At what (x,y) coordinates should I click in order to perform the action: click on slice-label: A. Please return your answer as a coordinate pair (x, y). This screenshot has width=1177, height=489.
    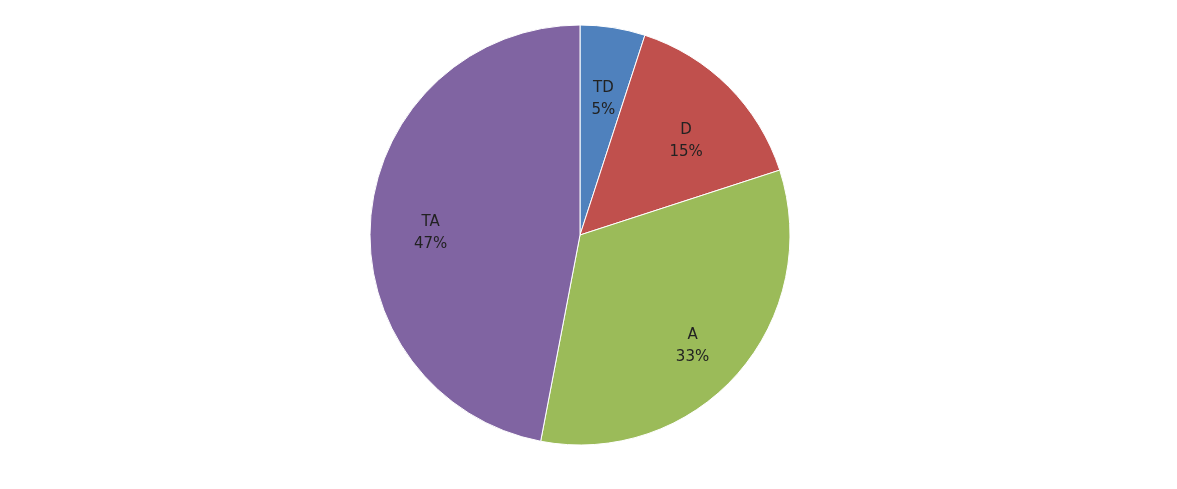
    Looking at the image, I should click on (693, 334).